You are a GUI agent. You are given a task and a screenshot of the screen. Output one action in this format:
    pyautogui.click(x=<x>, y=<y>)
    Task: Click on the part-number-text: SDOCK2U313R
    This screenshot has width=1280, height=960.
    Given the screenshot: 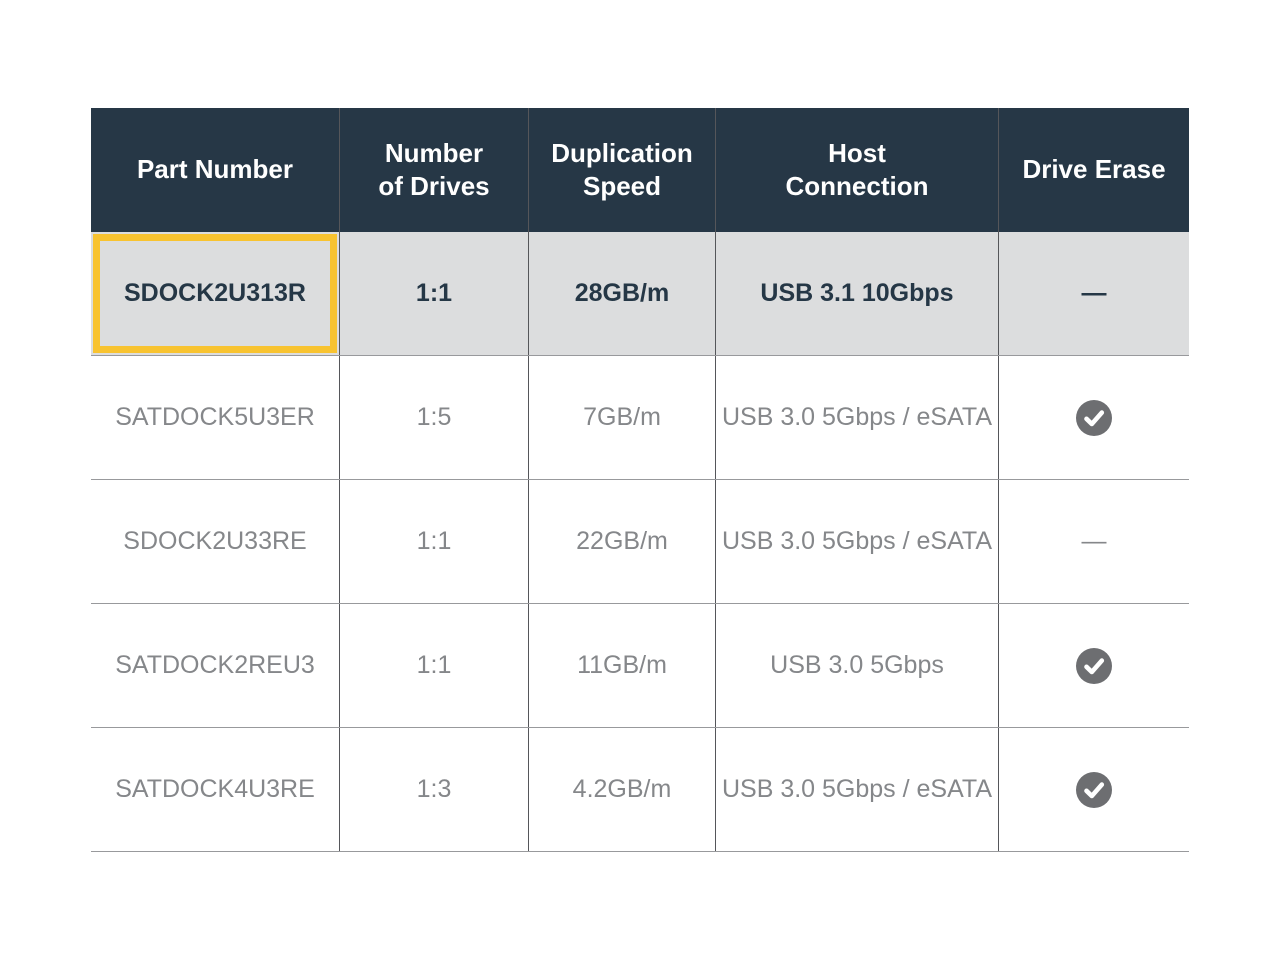 What is the action you would take?
    pyautogui.click(x=214, y=293)
    